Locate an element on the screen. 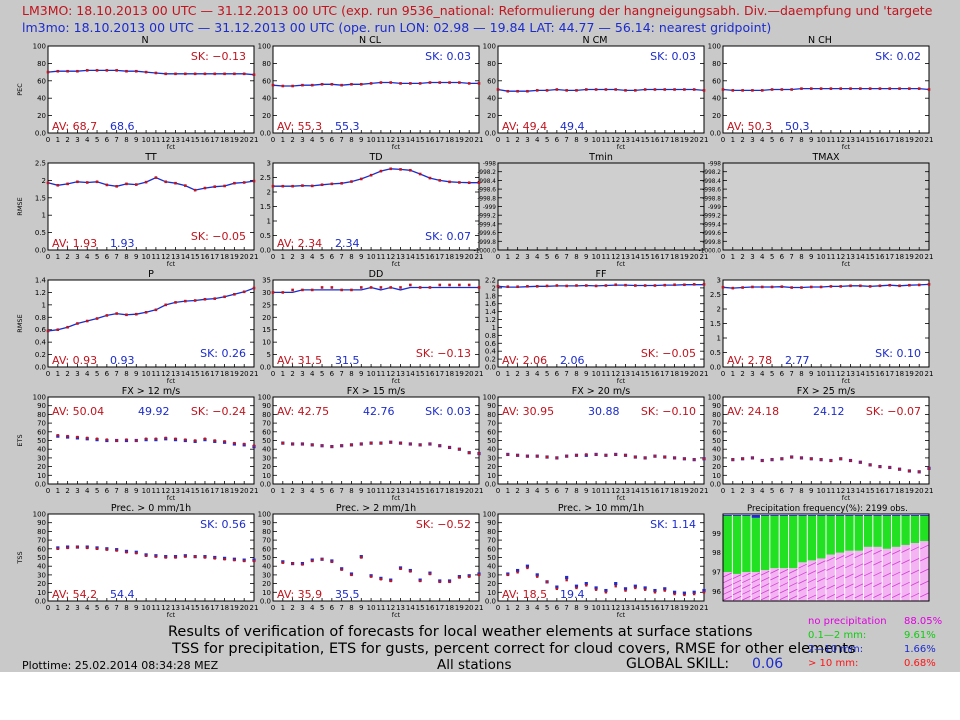 The width and height of the screenshot is (960, 720). x-tick-label: 18 is located at coordinates (224, 608).